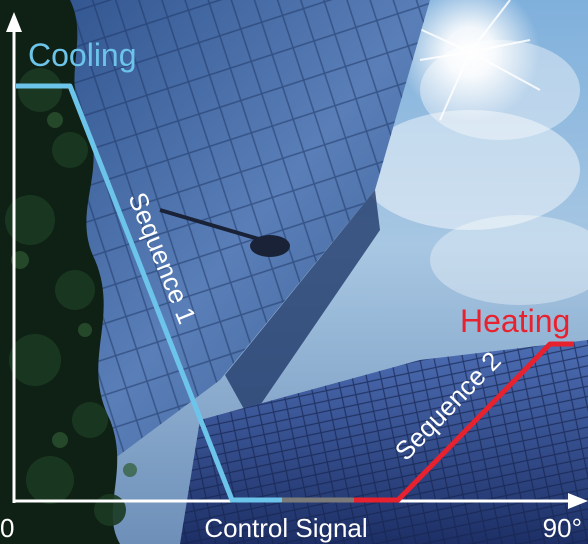 The image size is (588, 544). Describe the element at coordinates (285, 528) in the screenshot. I see `x-axis-label: Control Signal` at that location.